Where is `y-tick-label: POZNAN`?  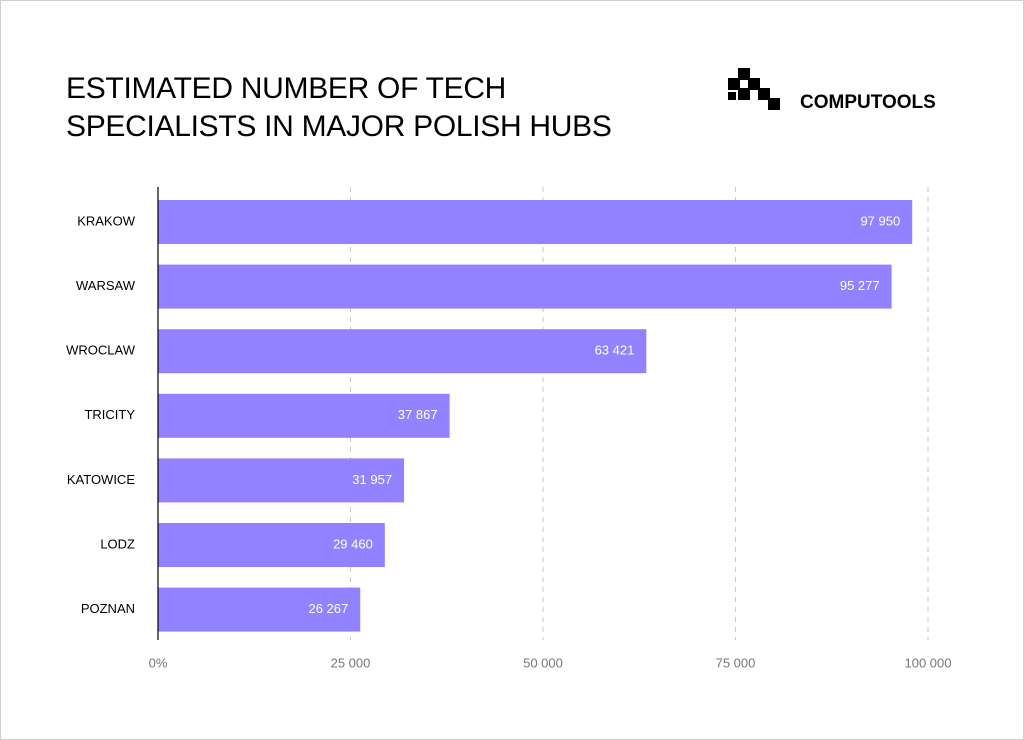
y-tick-label: POZNAN is located at coordinates (108, 608).